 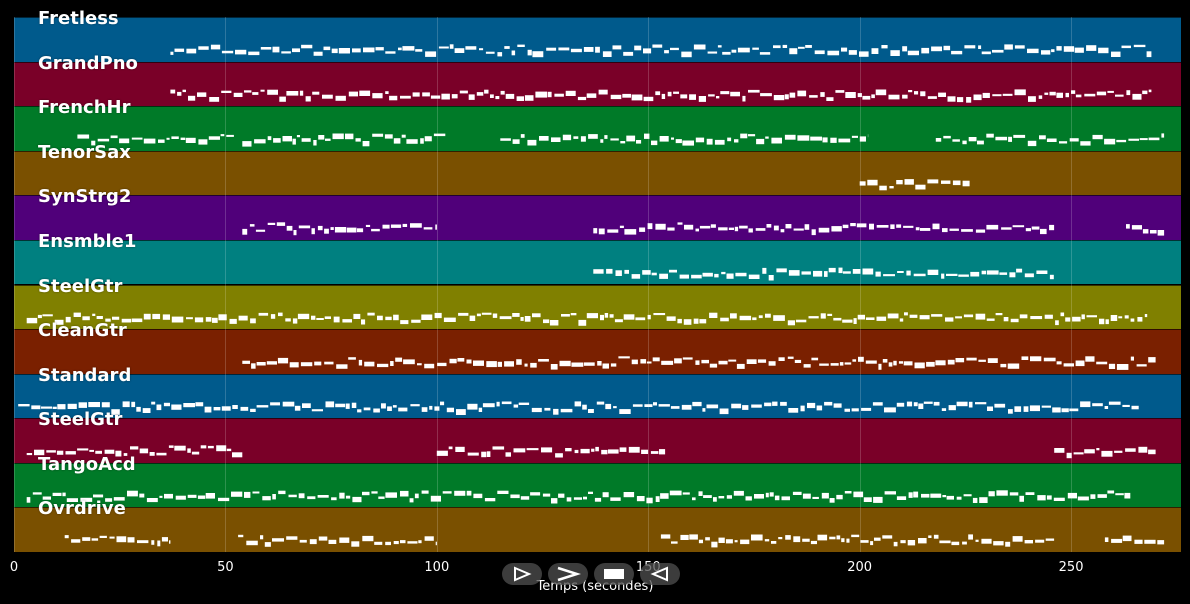 What do you see at coordinates (578, 408) in the screenshot?
I see `track-notes` at bounding box center [578, 408].